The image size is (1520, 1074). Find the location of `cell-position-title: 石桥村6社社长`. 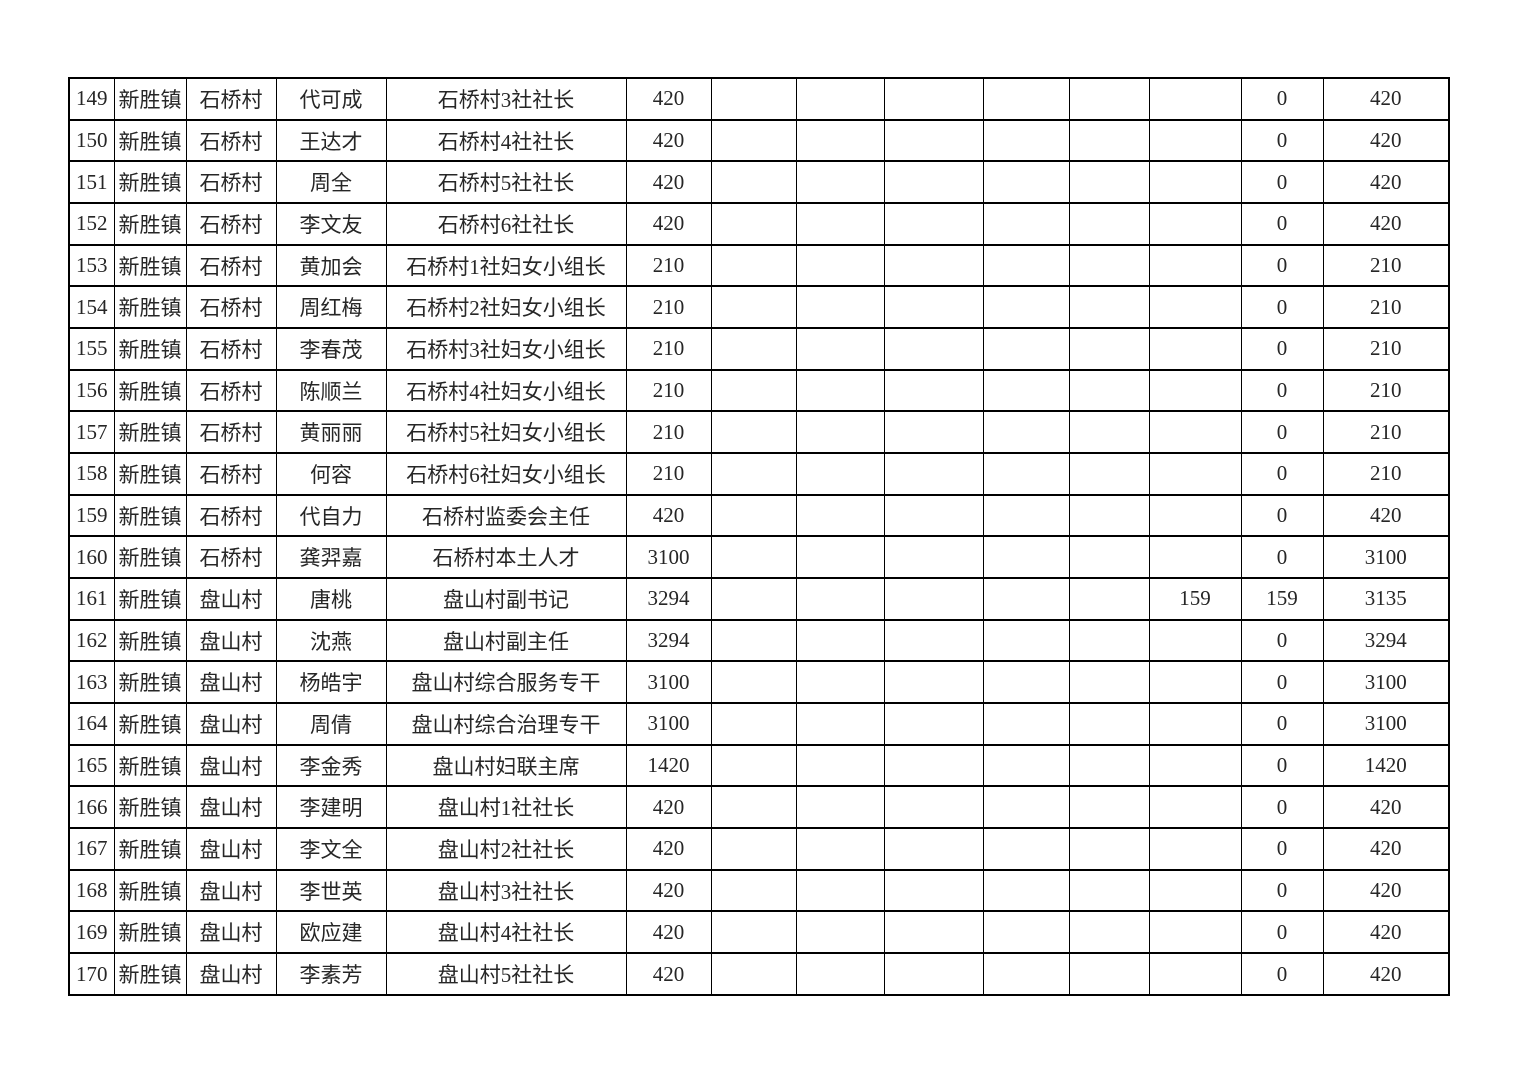

cell-position-title: 石桥村6社社长 is located at coordinates (506, 224).